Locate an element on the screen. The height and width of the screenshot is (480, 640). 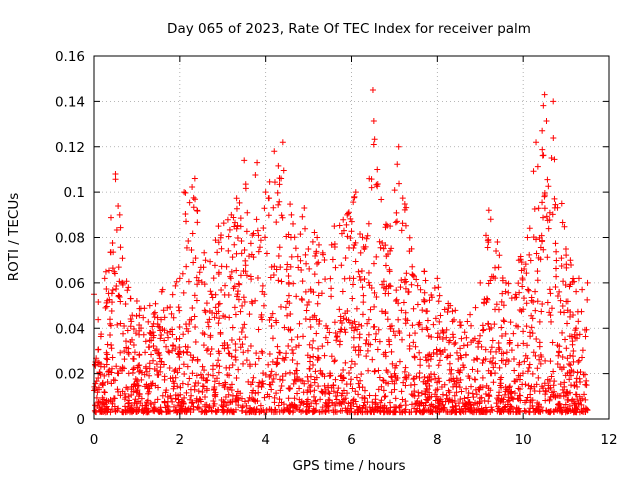
x-tick-label: 6 is located at coordinates (351, 440).